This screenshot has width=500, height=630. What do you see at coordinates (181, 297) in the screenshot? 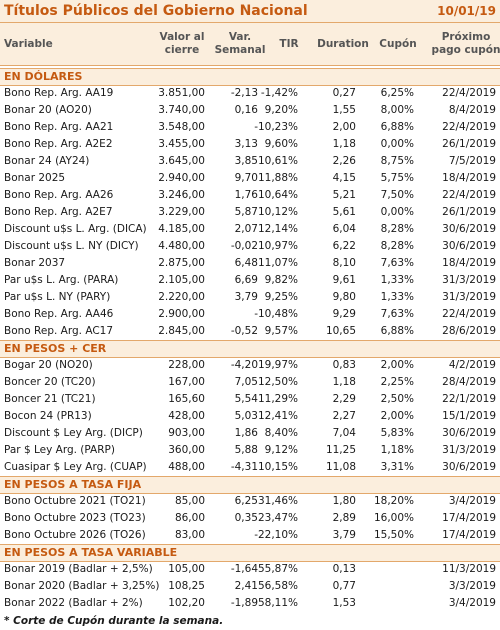
I see `cell: 2.220,00` at bounding box center [181, 297].